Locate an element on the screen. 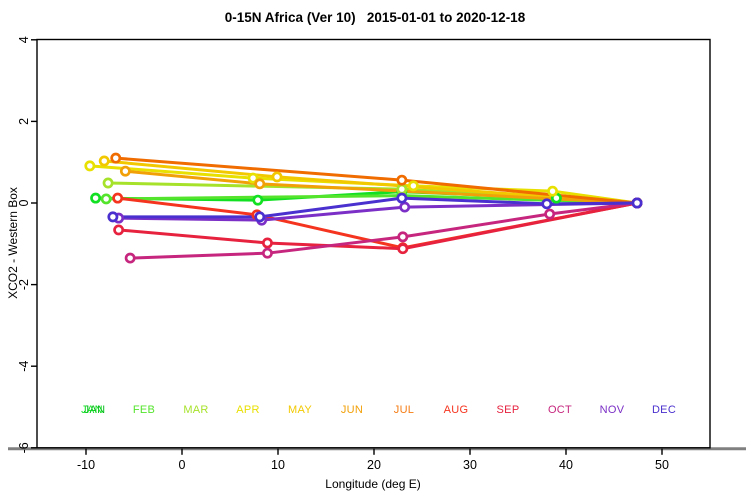  data-point-nov is located at coordinates (405, 207).